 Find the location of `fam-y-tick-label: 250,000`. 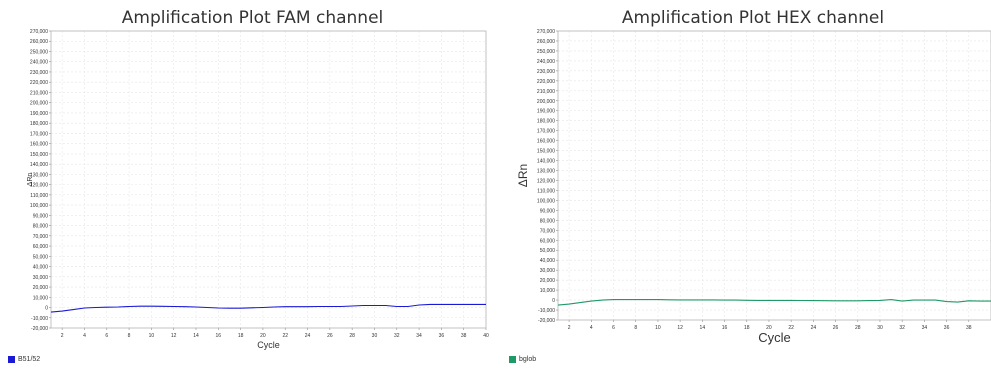

fam-y-tick-label: 250,000 is located at coordinates (39, 52).